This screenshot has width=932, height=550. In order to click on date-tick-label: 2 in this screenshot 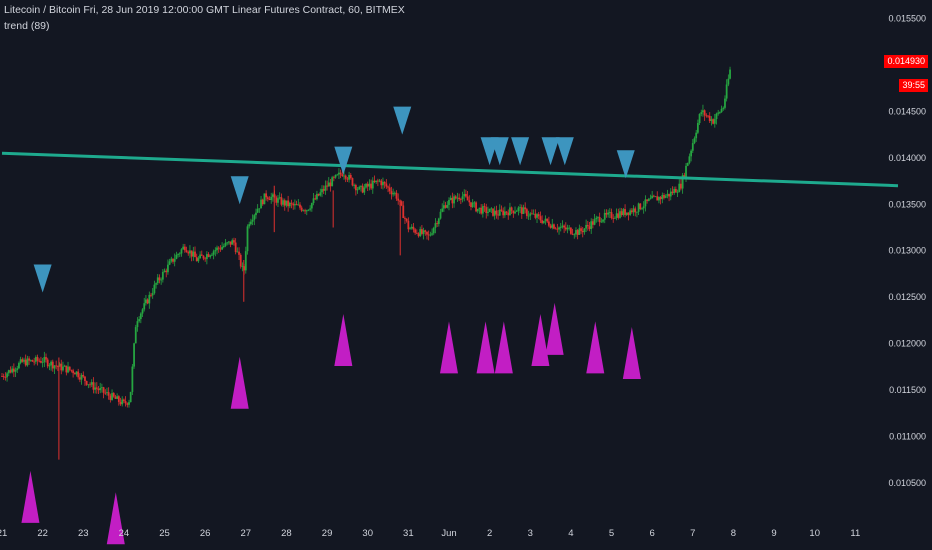, I will do `click(489, 533)`.